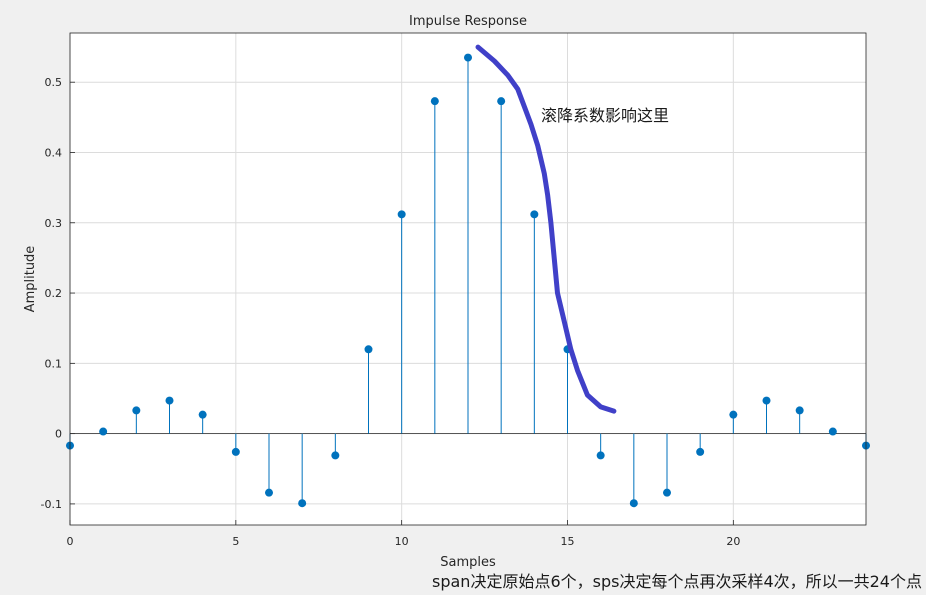 This screenshot has height=595, width=926. What do you see at coordinates (468, 562) in the screenshot?
I see `x-axis-label: Samples` at bounding box center [468, 562].